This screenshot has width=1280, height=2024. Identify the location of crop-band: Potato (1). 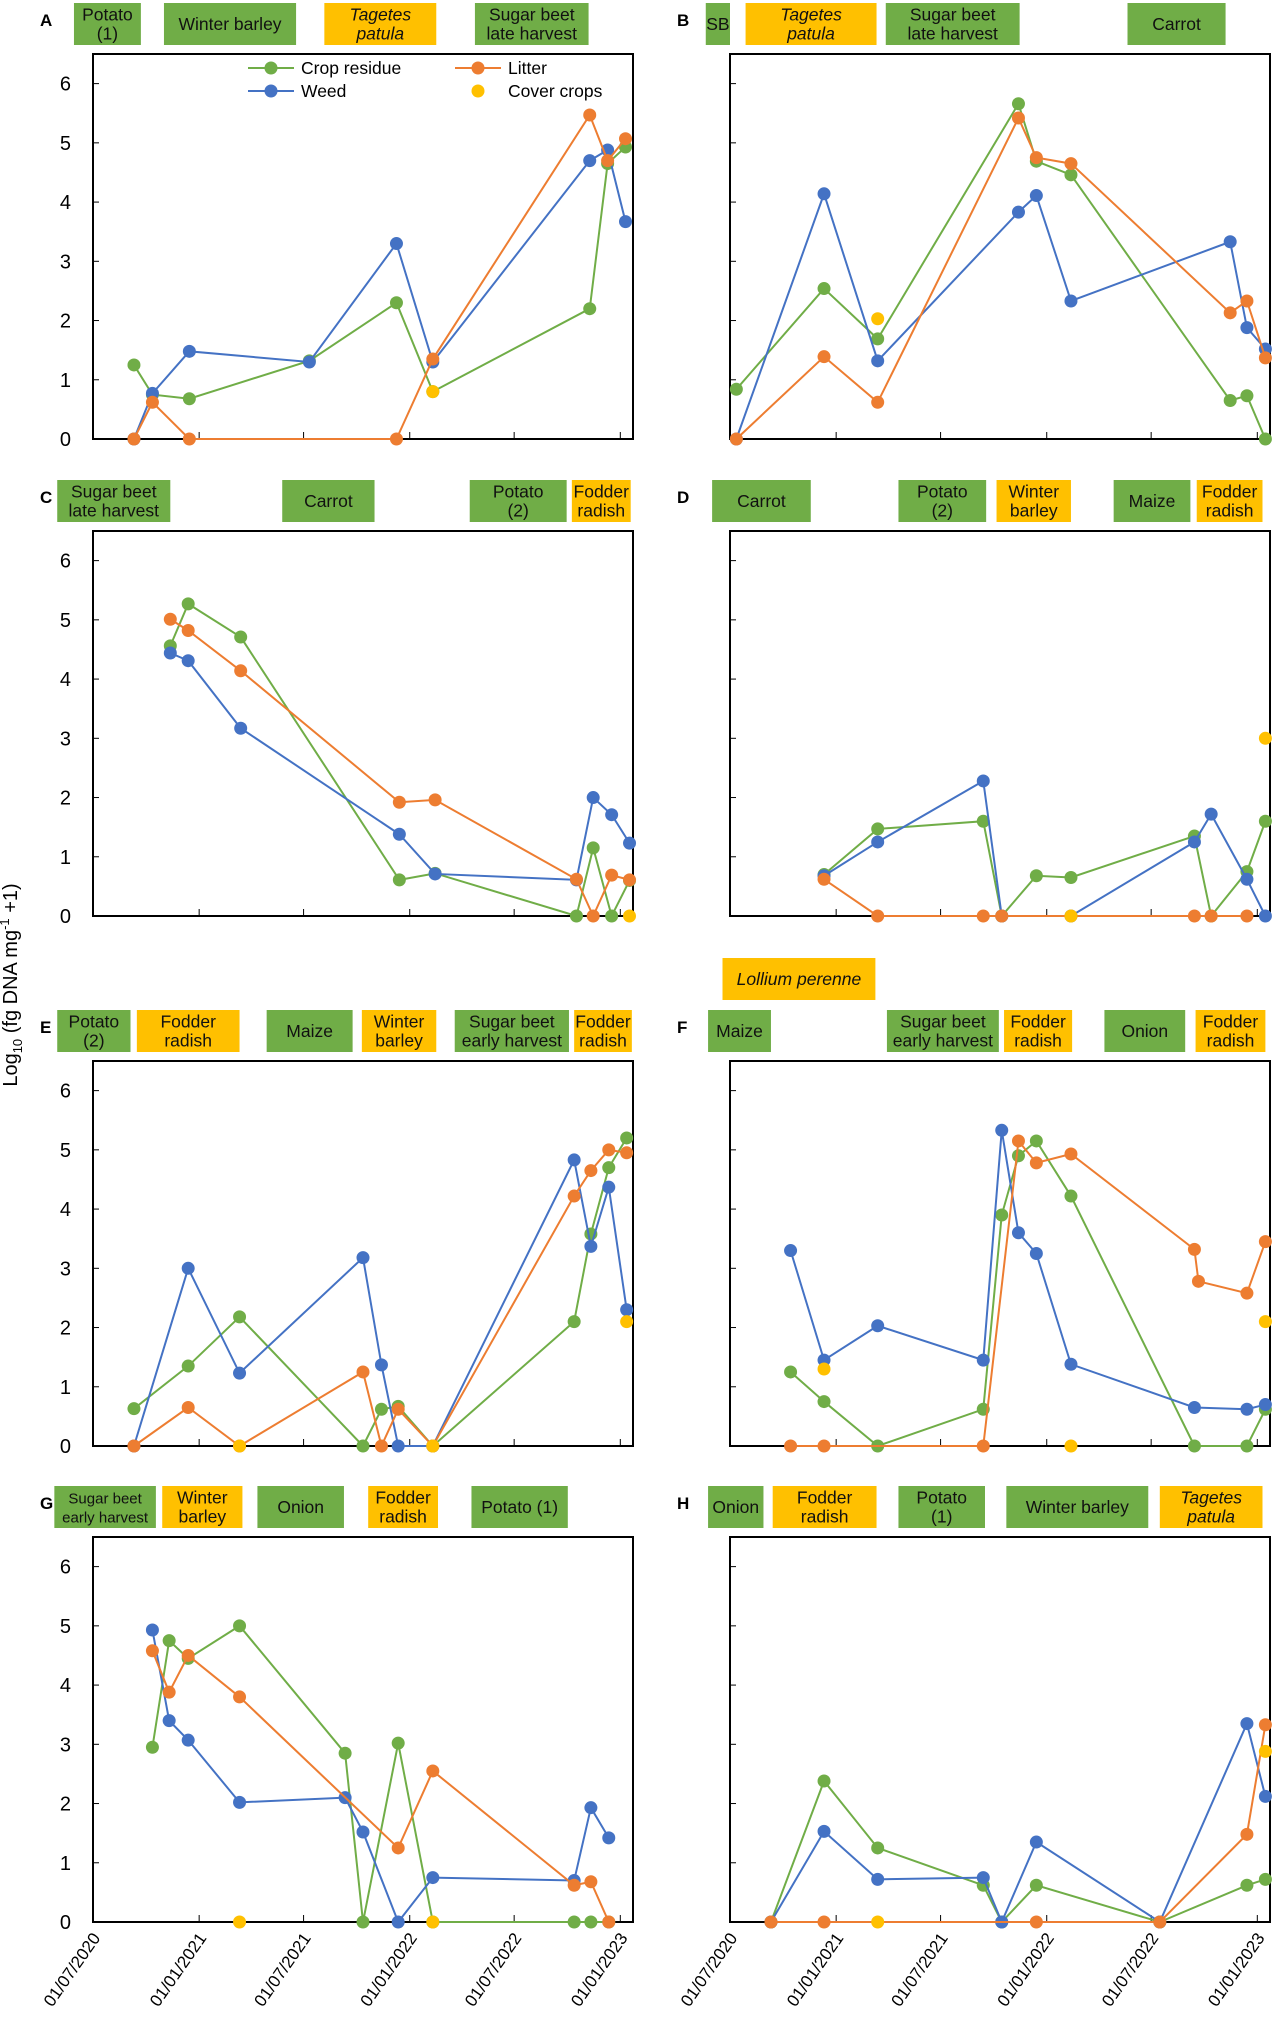
(941, 1507).